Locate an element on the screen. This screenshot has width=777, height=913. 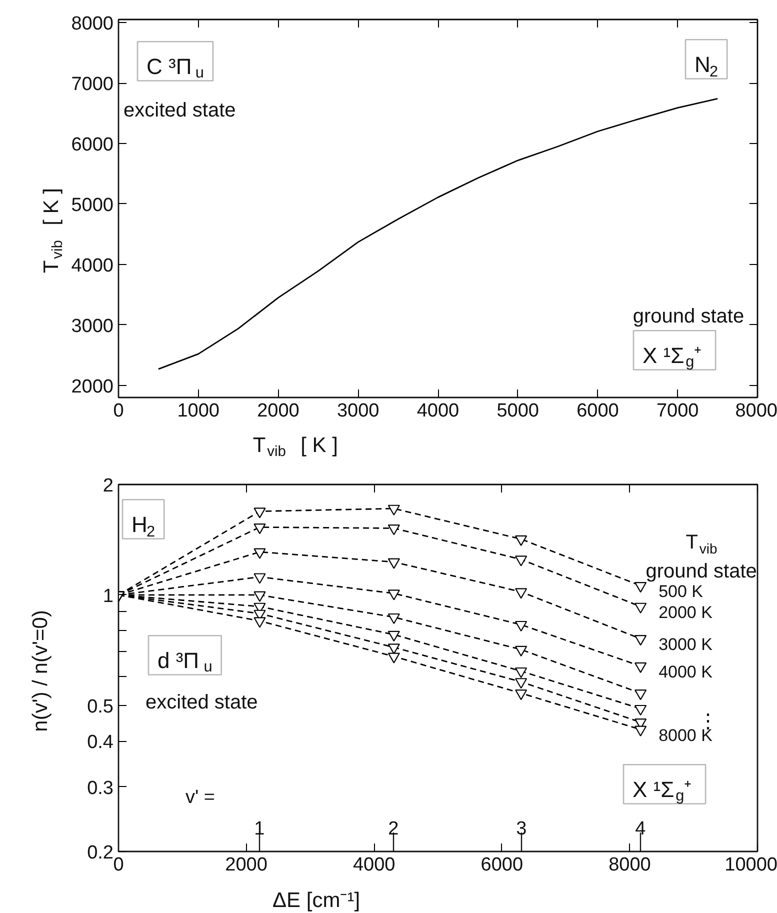
y-tick-label: 0.4 is located at coordinates (100, 743).